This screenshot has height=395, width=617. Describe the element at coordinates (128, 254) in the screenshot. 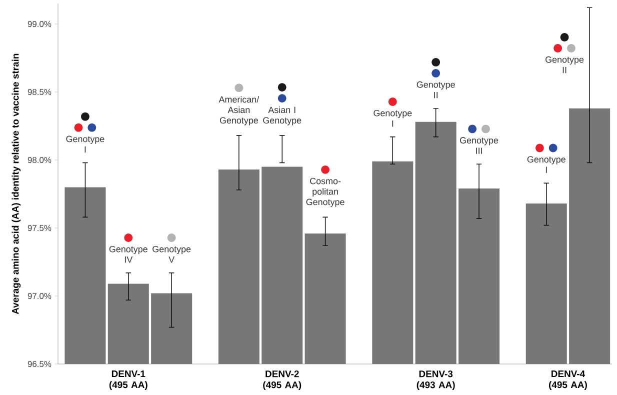

I see `annotation: Genotype IV` at that location.